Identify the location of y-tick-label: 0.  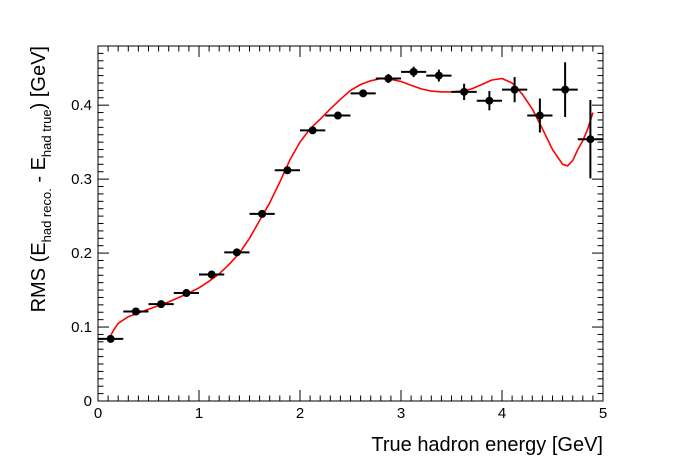
(88, 401).